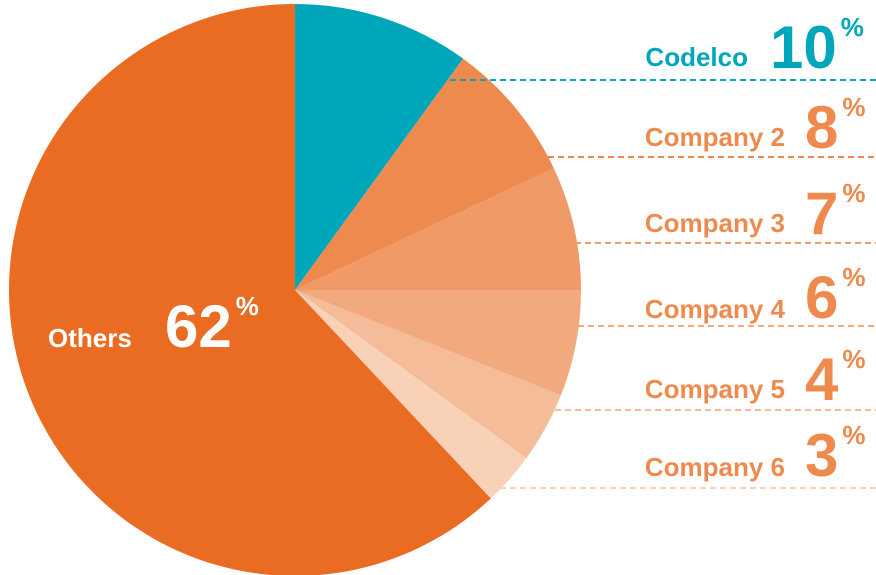  I want to click on value-label: 7, so click(821, 213).